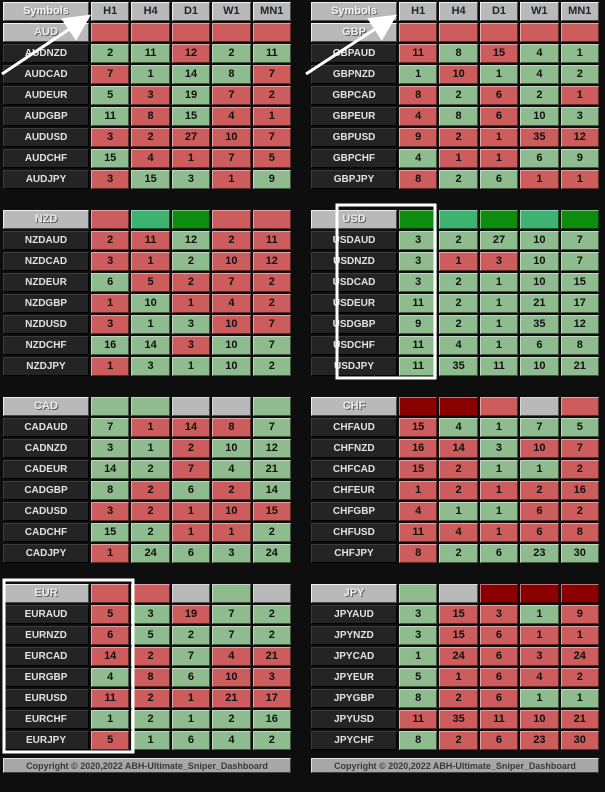 The height and width of the screenshot is (792, 605). What do you see at coordinates (271, 303) in the screenshot?
I see `signal-cell-nzdgbp-mn1: 2` at bounding box center [271, 303].